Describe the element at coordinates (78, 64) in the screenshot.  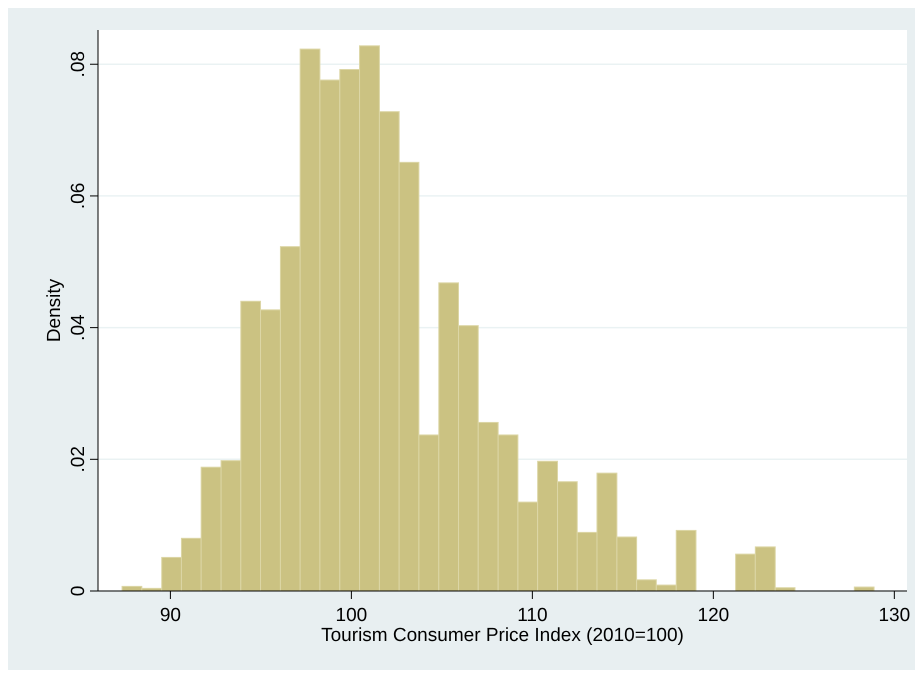
I see `y-tick-label: .08` at that location.